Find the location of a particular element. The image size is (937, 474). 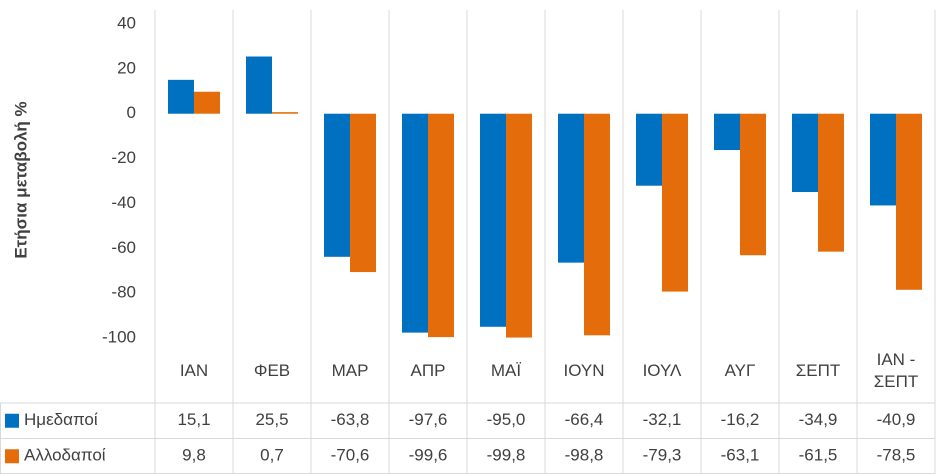

table-value: -98,8 is located at coordinates (584, 455).